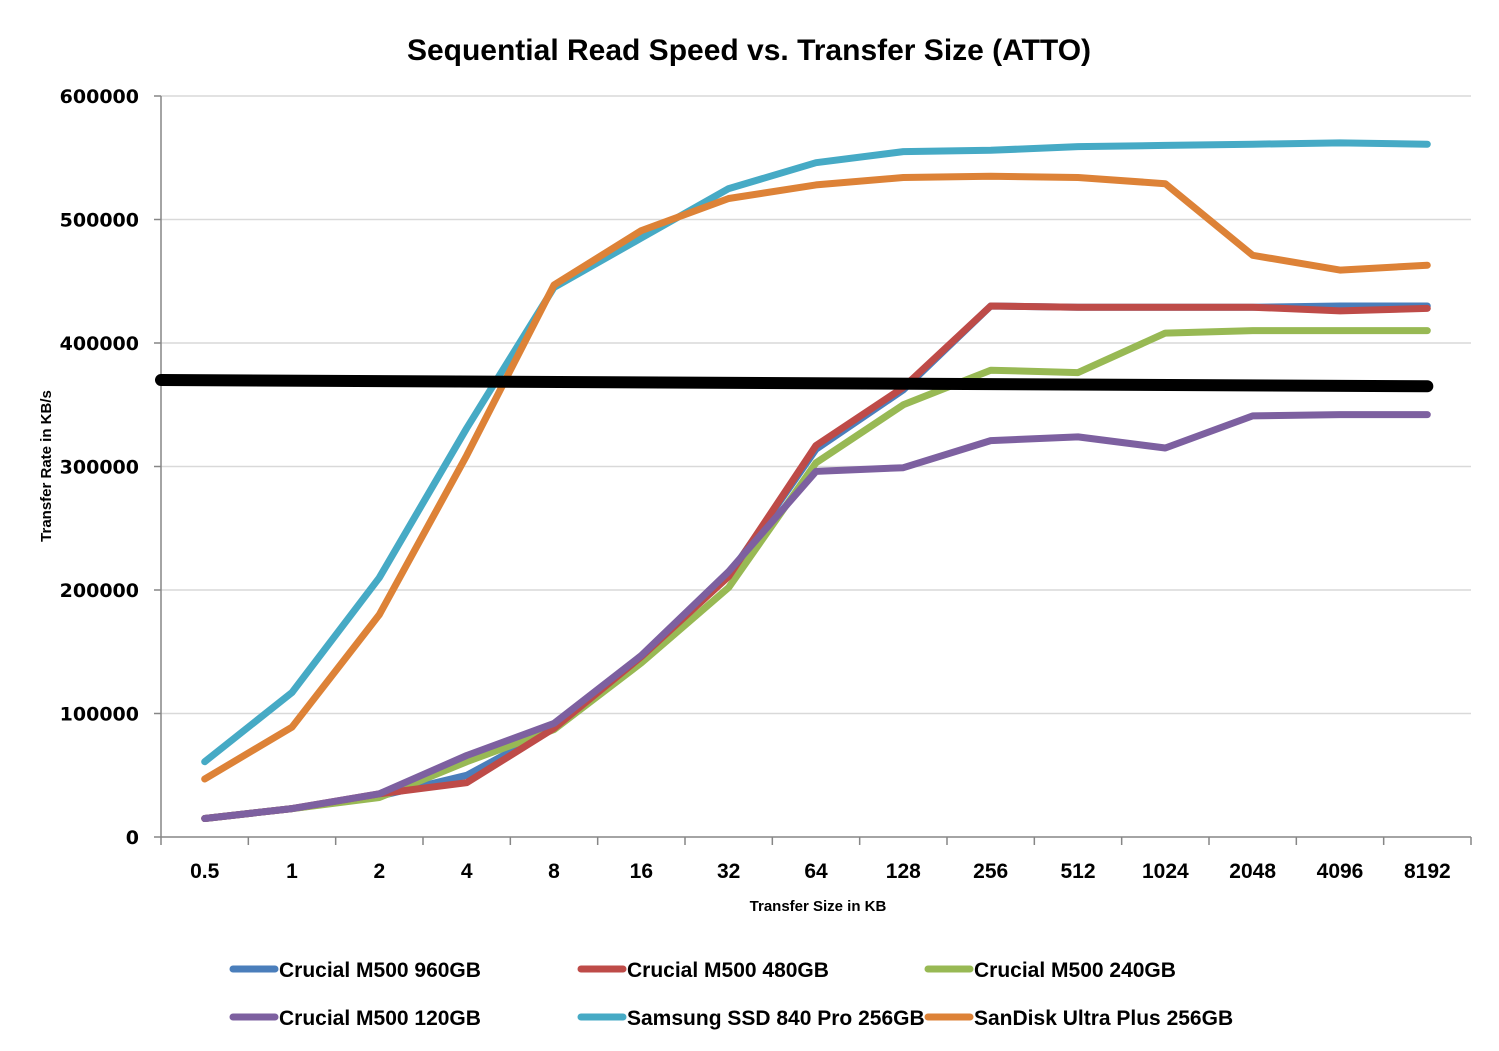 The width and height of the screenshot is (1499, 1051). What do you see at coordinates (1165, 871) in the screenshot?
I see `x-tick-label: 1024` at bounding box center [1165, 871].